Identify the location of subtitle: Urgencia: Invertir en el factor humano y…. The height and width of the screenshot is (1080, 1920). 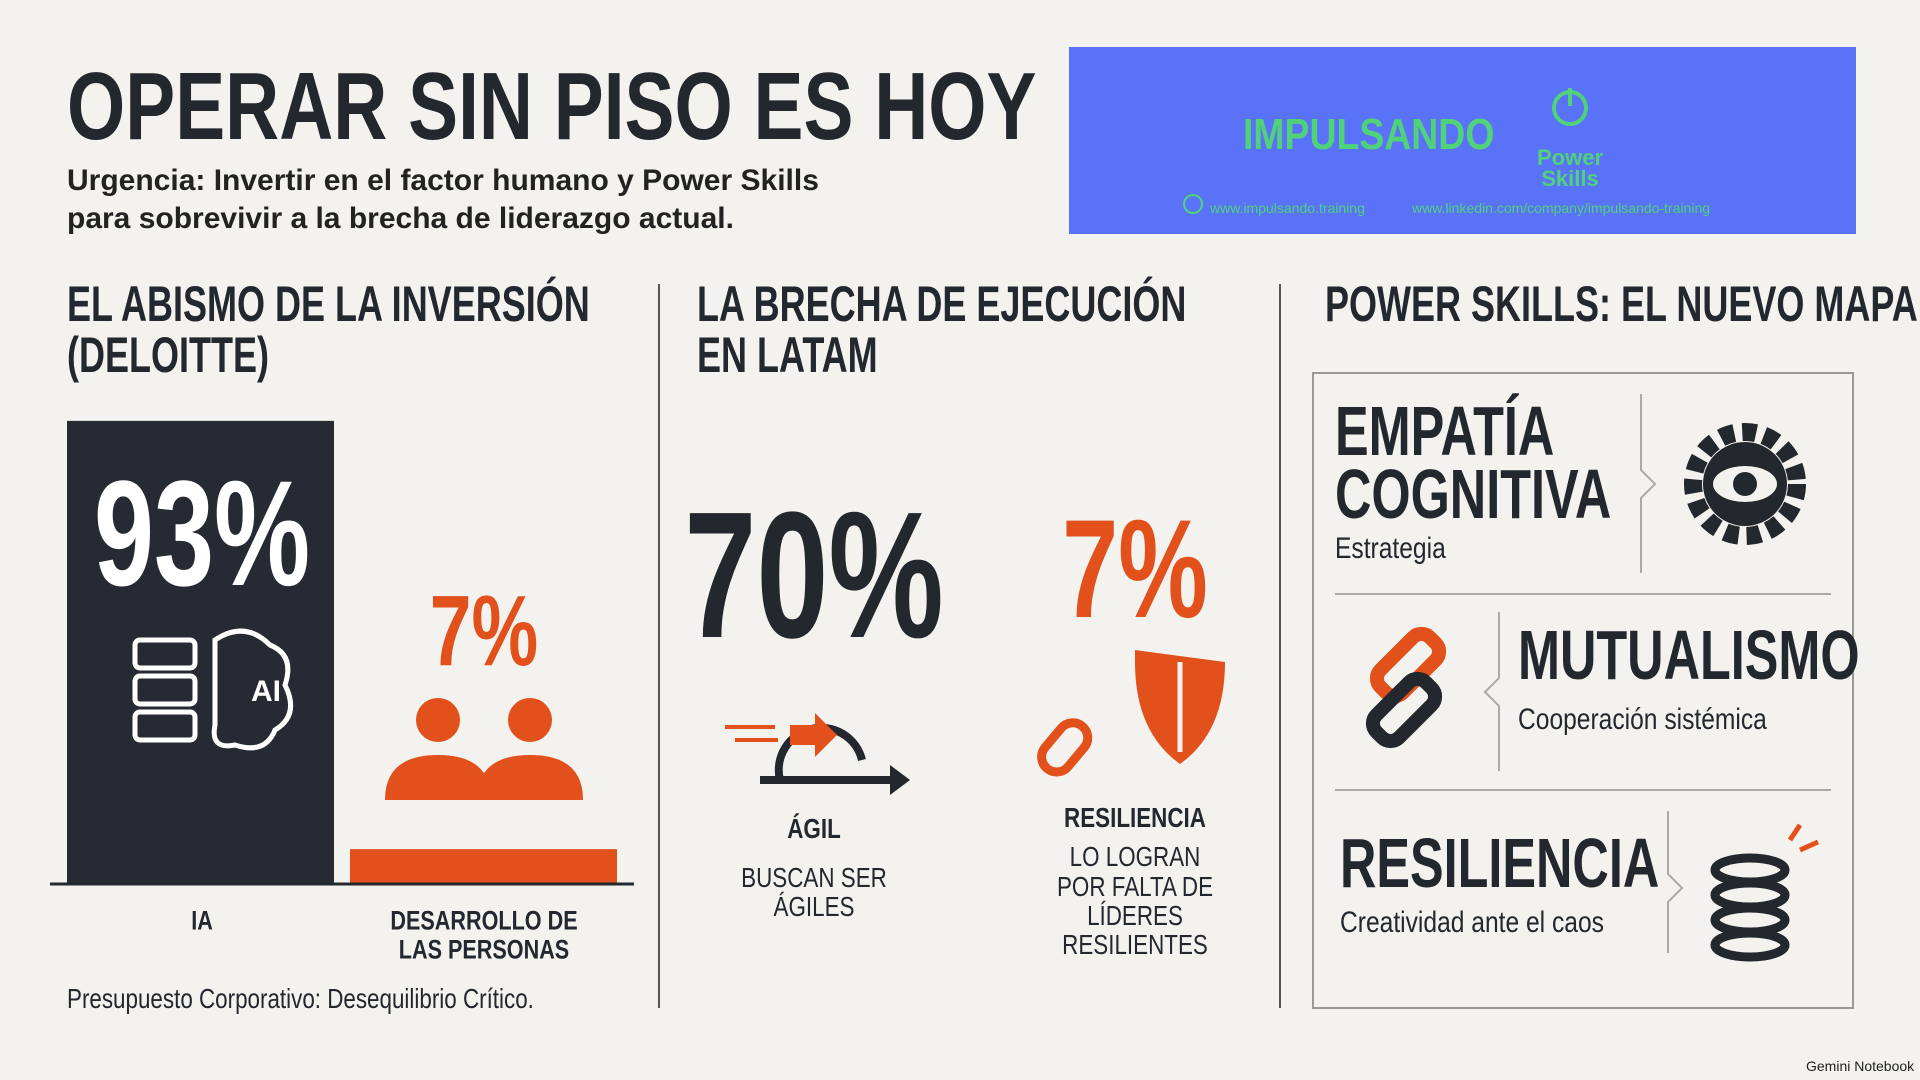
(443, 180).